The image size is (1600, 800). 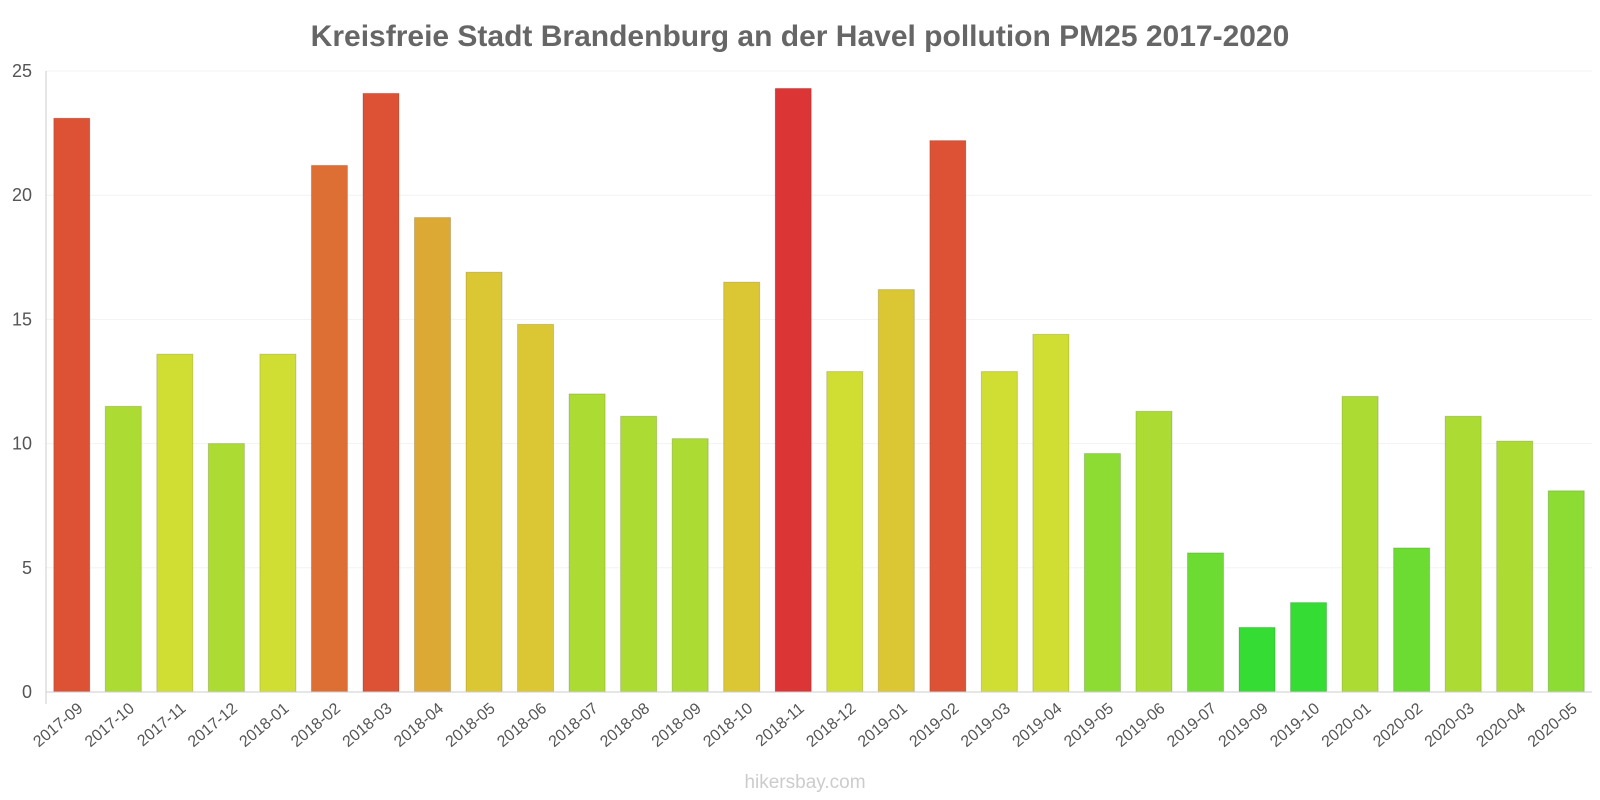 What do you see at coordinates (1089, 725) in the screenshot?
I see `x-tick-label-2019-05: 2019-05` at bounding box center [1089, 725].